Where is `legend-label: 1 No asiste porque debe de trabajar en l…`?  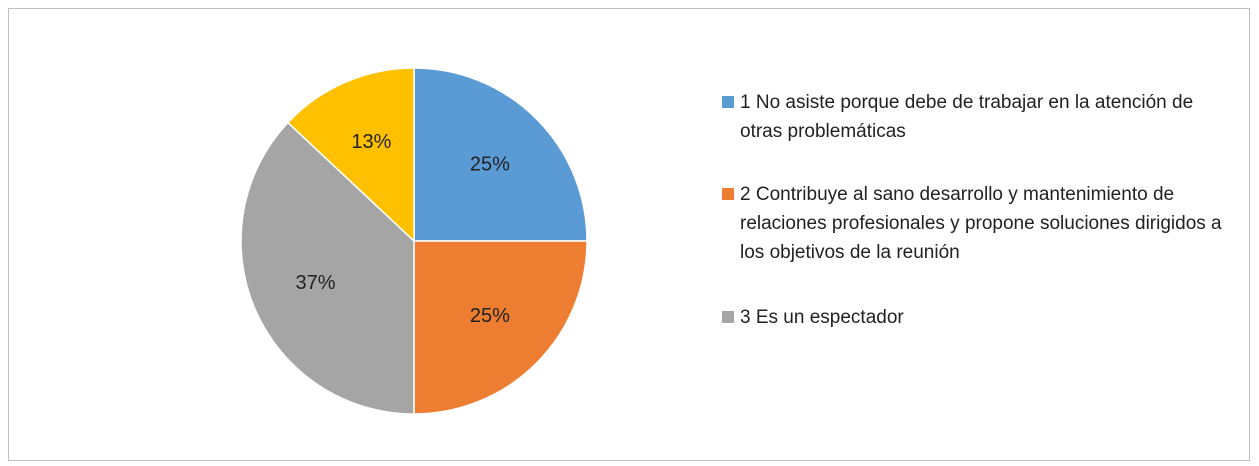 legend-label: 1 No asiste porque debe de trabajar en l… is located at coordinates (967, 117).